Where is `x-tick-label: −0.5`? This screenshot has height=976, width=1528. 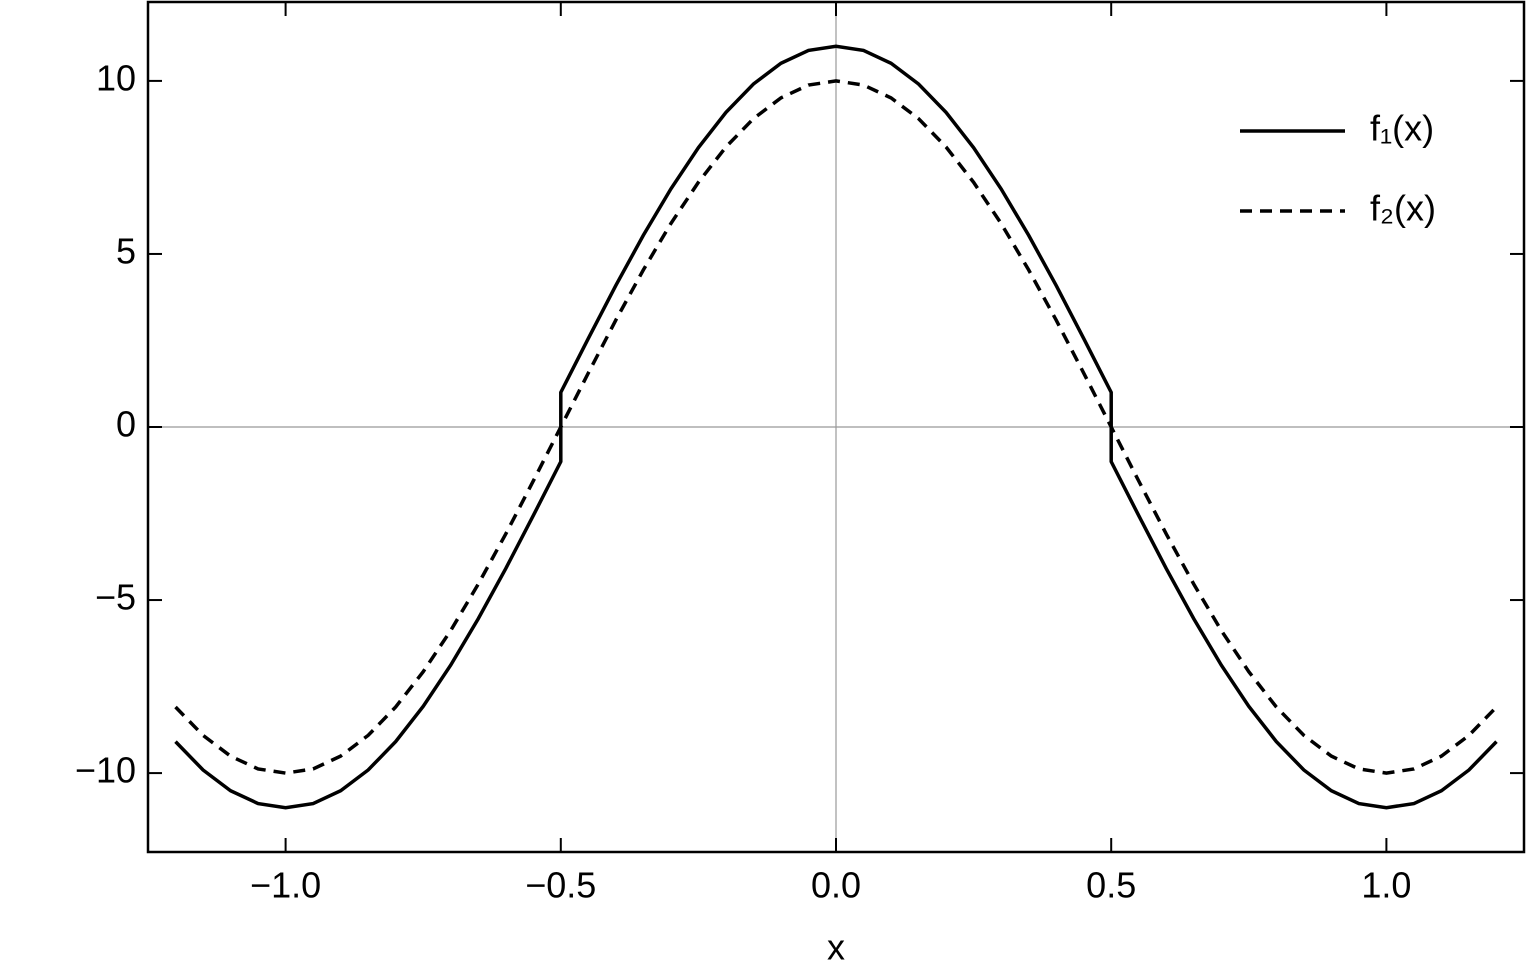 x-tick-label: −0.5 is located at coordinates (560, 885).